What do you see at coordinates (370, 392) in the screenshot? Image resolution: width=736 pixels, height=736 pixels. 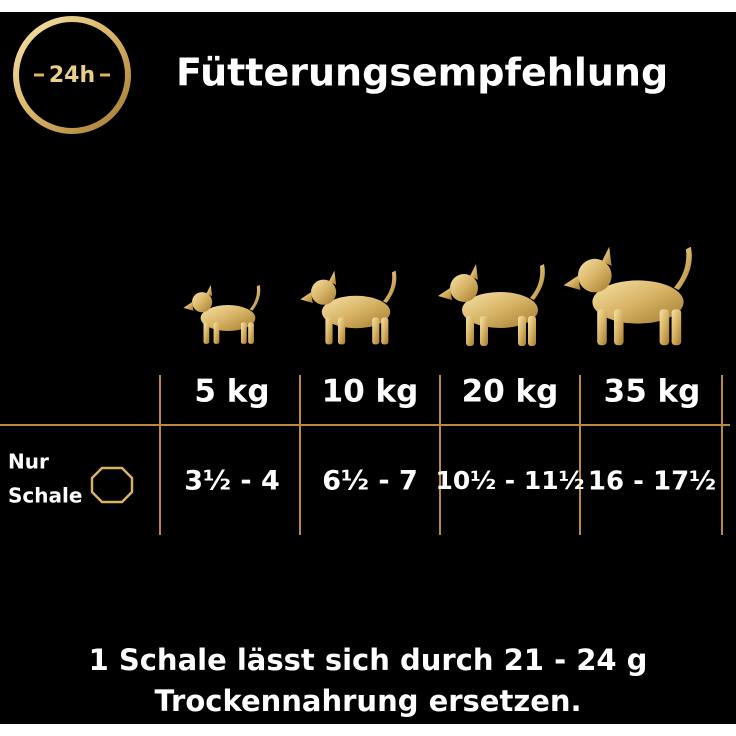 I see `column-header: 10 kg` at bounding box center [370, 392].